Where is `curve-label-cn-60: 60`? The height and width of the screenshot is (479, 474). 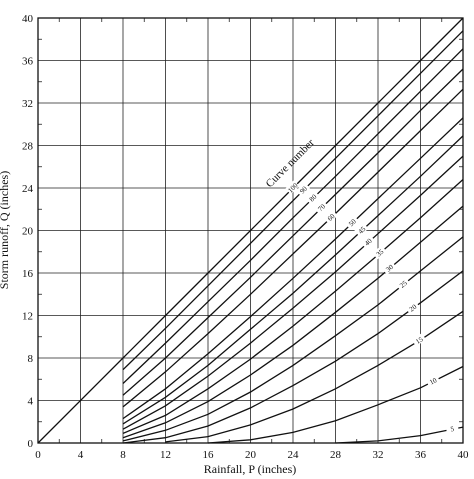 curve-label-cn-60: 60 is located at coordinates (331, 217).